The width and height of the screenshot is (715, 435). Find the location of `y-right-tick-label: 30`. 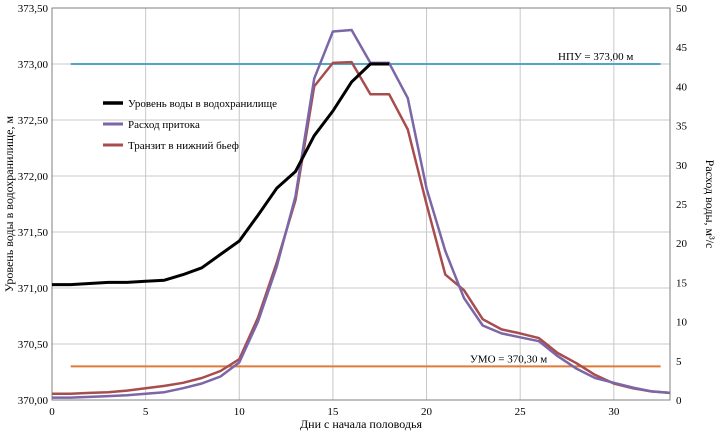

y-right-tick-label: 30 is located at coordinates (682, 166).